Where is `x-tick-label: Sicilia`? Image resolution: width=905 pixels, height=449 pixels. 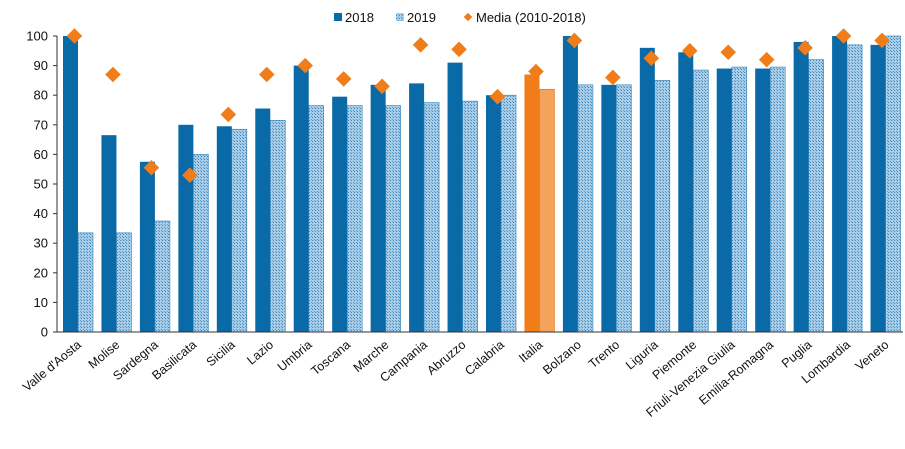 x-tick-label: Sicilia is located at coordinates (221, 354).